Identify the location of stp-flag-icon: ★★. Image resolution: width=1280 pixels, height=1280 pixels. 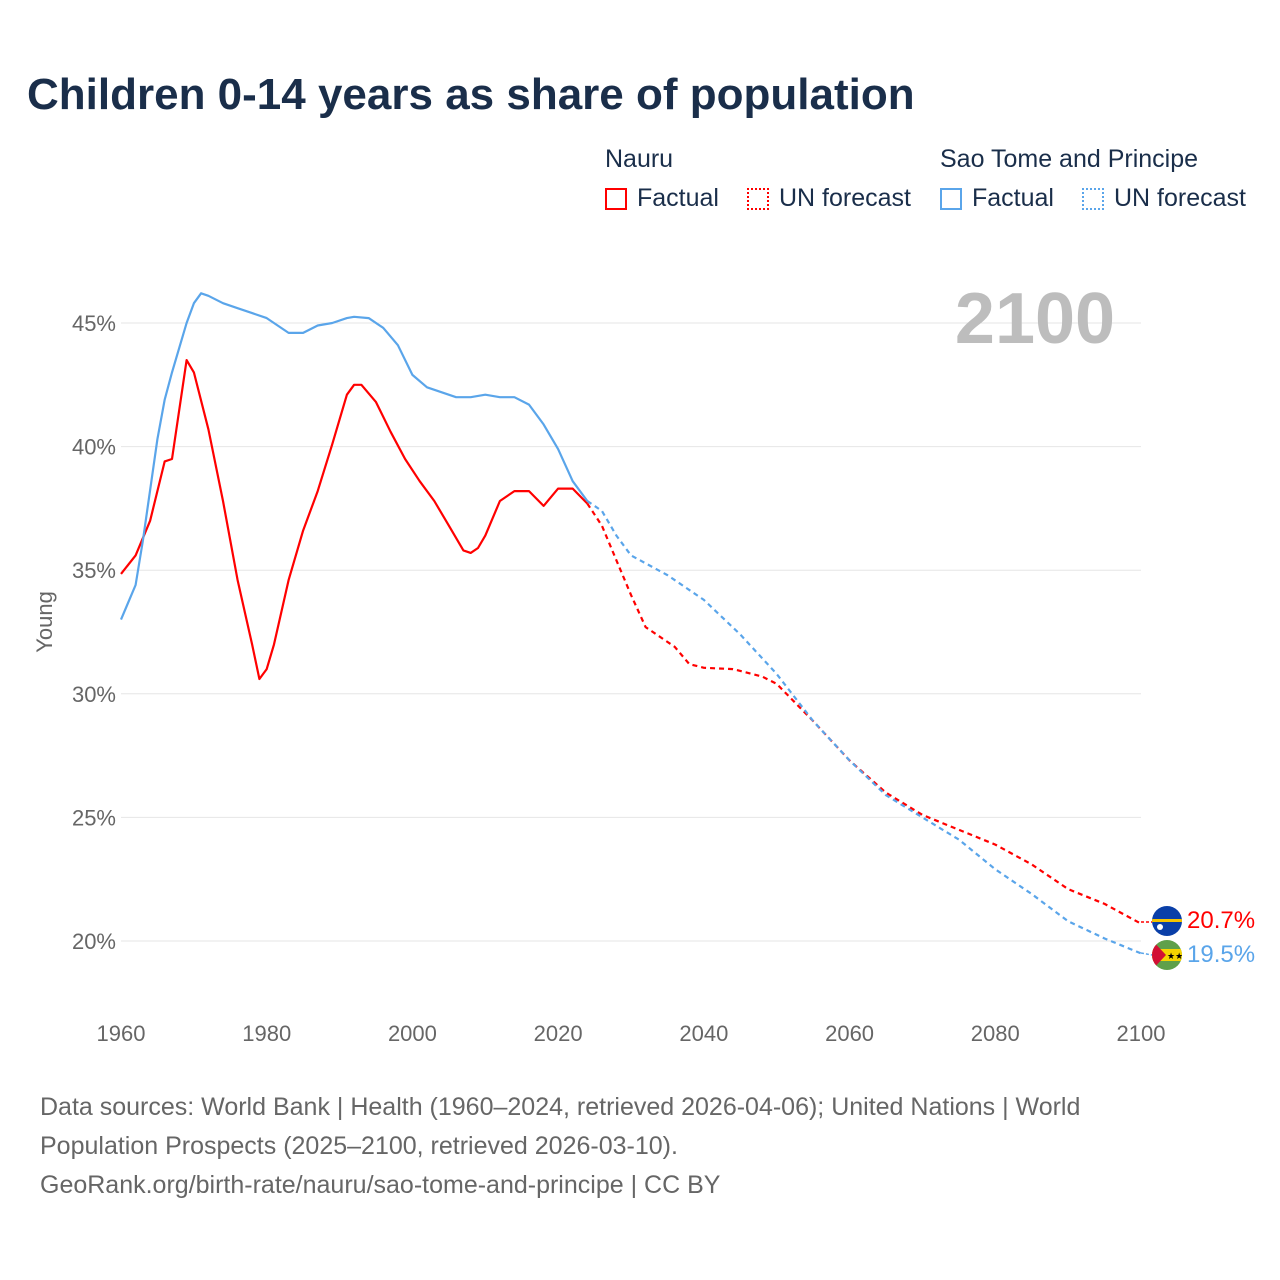
(1167, 955).